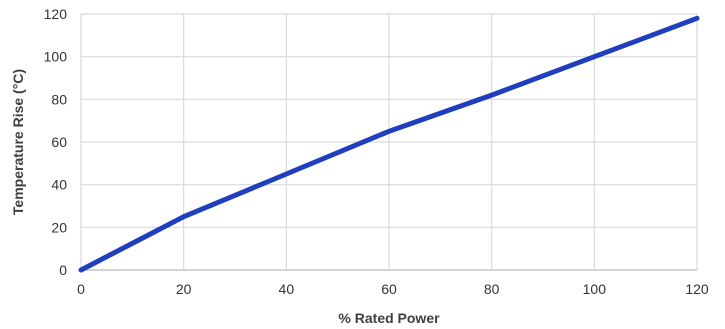 Image resolution: width=725 pixels, height=329 pixels. Describe the element at coordinates (492, 289) in the screenshot. I see `x-tick-label: 80` at that location.